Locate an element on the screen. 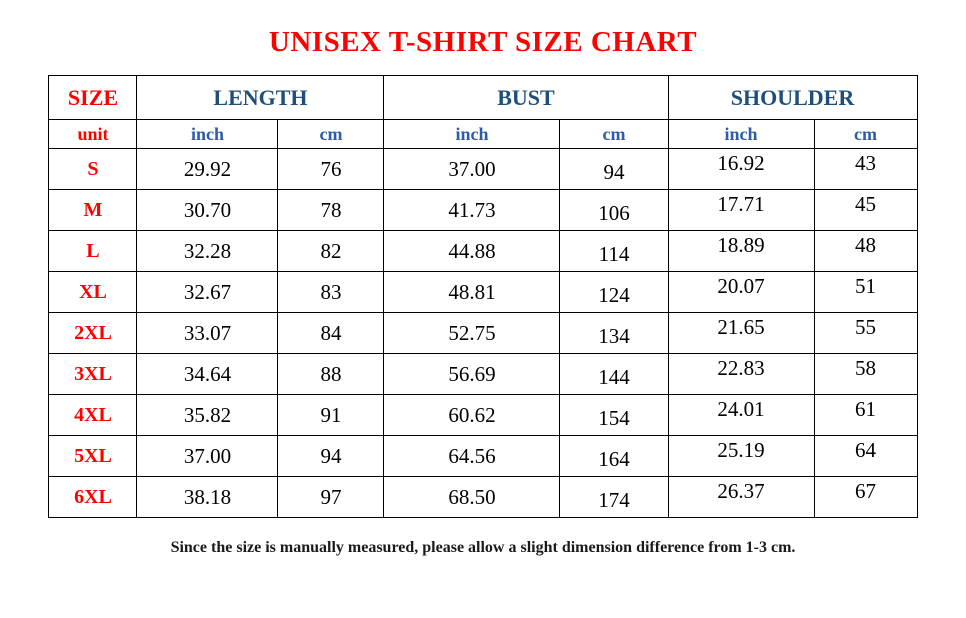 The height and width of the screenshot is (618, 966). bust-cm-value: 94 is located at coordinates (614, 169).